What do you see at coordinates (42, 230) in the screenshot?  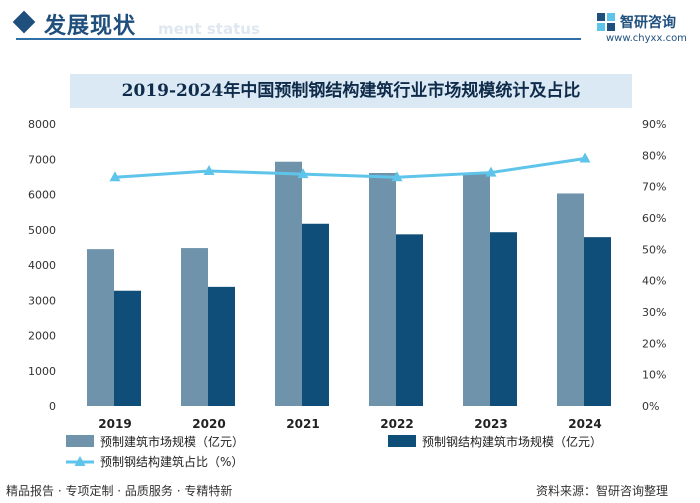 I see `left-tick-label: 5000` at bounding box center [42, 230].